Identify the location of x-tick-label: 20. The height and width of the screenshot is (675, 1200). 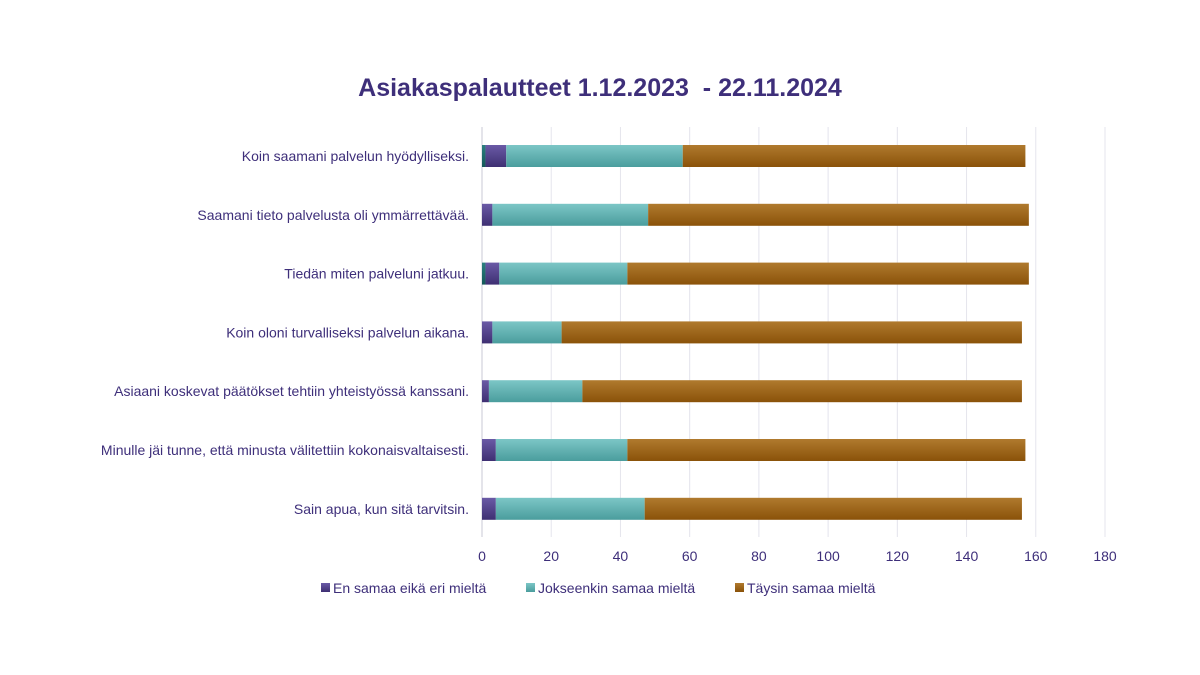
(551, 556).